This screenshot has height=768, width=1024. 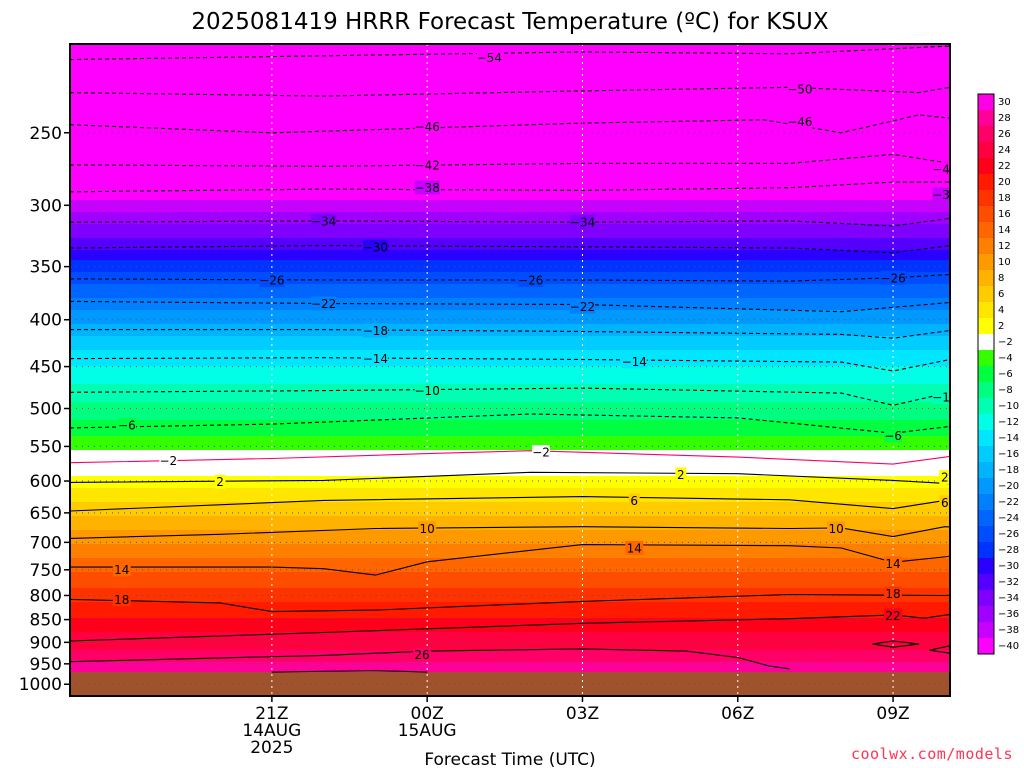 I want to click on contour-label: −46, so click(x=427, y=127).